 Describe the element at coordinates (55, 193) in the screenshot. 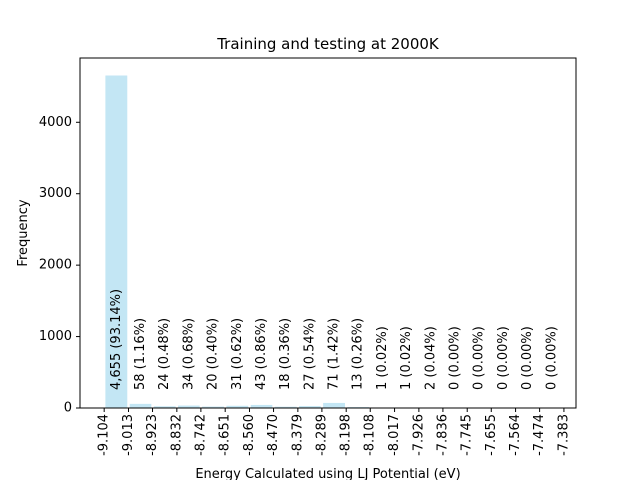

I see `y-tick-label: 3000` at that location.